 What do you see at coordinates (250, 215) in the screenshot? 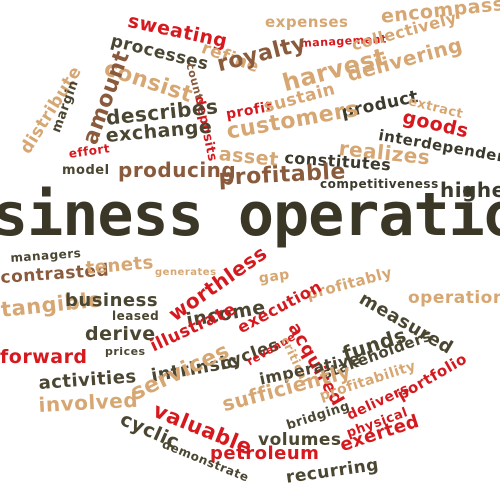
I see `headline-text: siness operation` at bounding box center [250, 215].